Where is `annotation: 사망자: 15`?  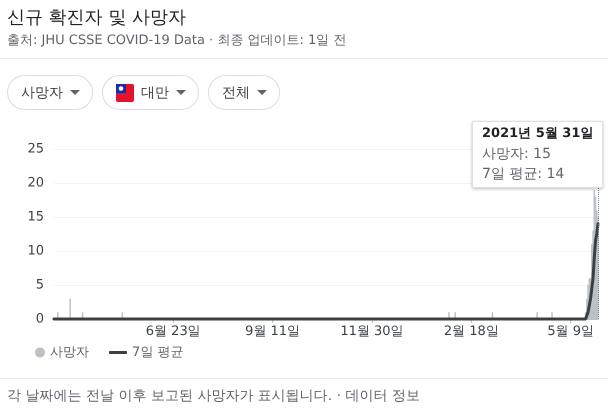
annotation: 사망자: 15 is located at coordinates (517, 154).